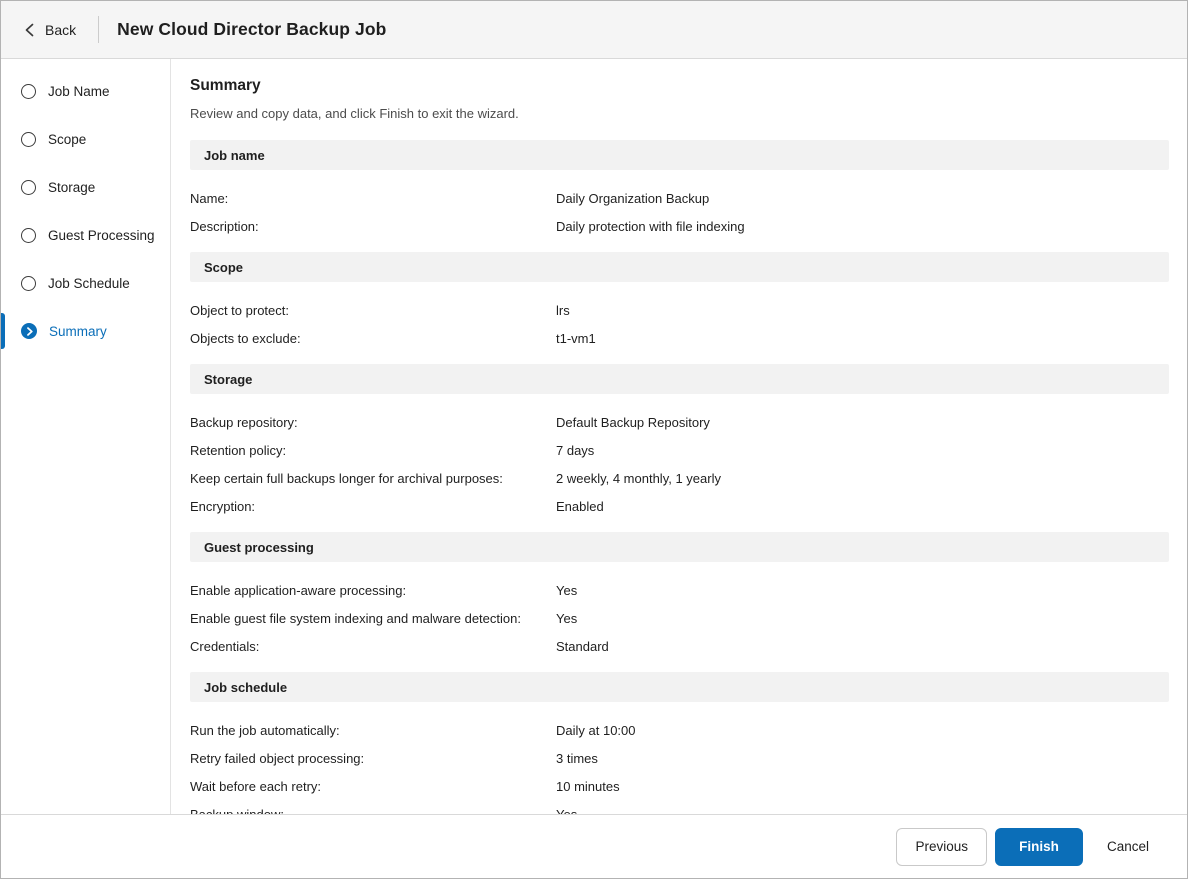  What do you see at coordinates (245, 338) in the screenshot?
I see `row-label: Objects to exclude:` at bounding box center [245, 338].